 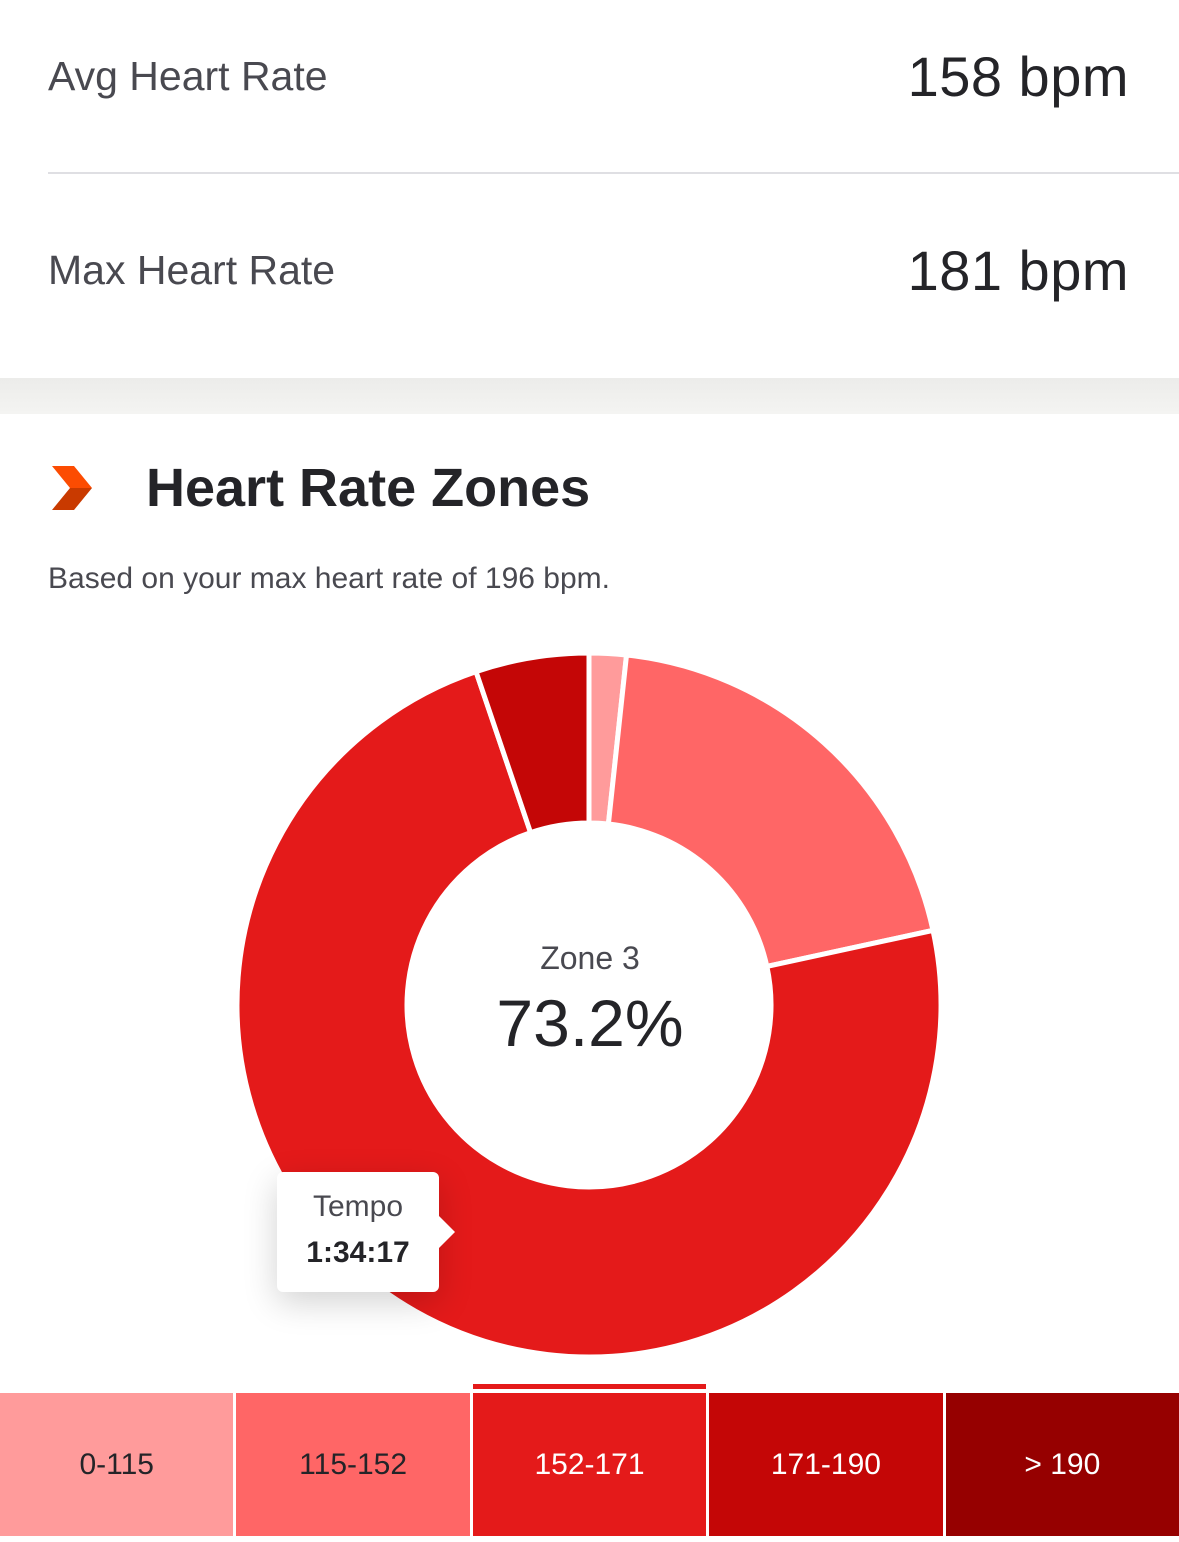 What do you see at coordinates (358, 1206) in the screenshot?
I see `tooltip-label: Tempo` at bounding box center [358, 1206].